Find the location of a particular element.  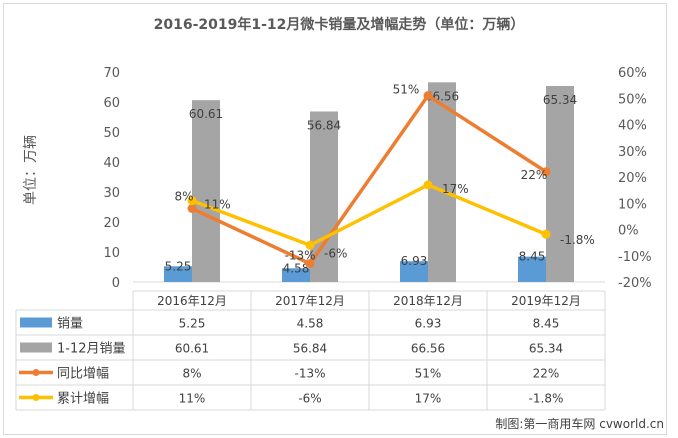

bar-data-label: 8.45 is located at coordinates (532, 257).